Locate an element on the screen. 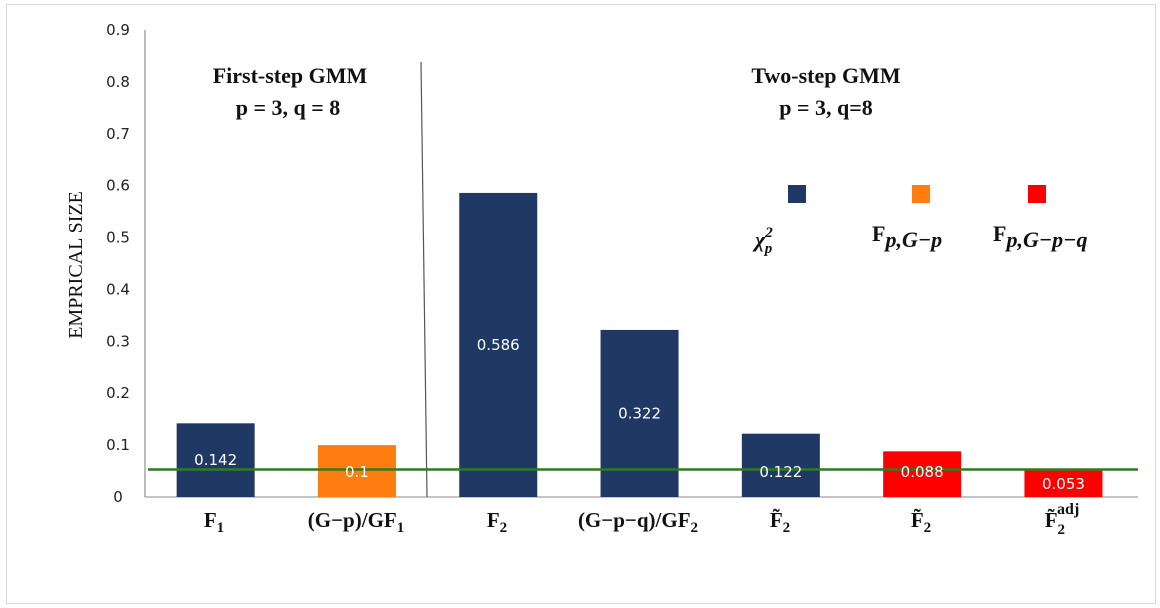  data-label-2: 0.1 is located at coordinates (357, 472).